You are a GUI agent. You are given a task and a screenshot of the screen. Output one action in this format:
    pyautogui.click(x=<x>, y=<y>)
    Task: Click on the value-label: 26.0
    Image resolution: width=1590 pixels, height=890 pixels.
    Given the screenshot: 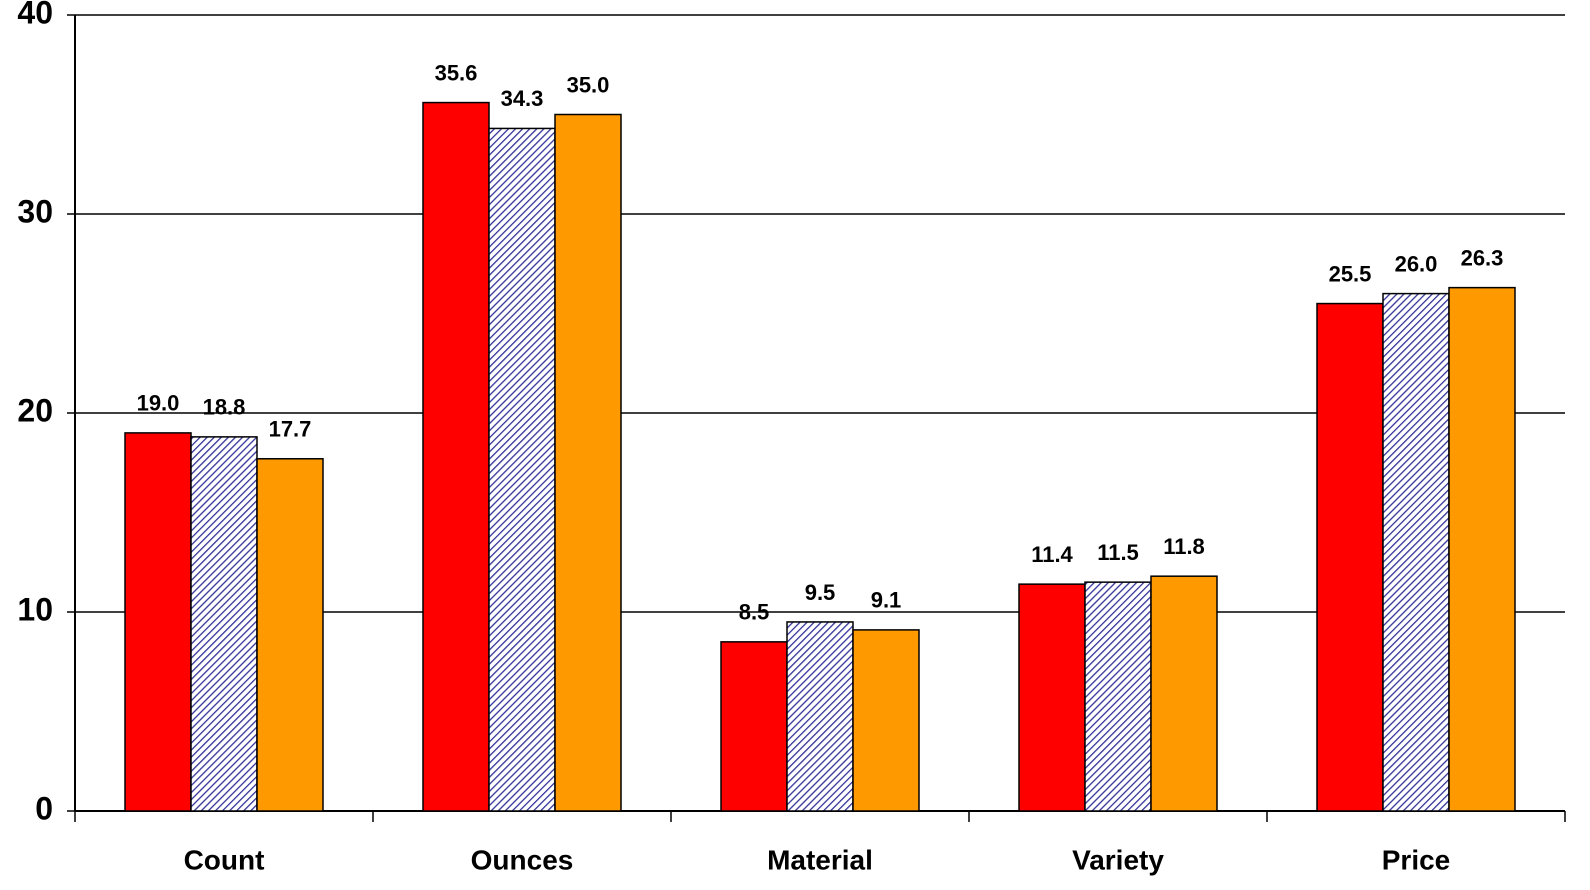 What is the action you would take?
    pyautogui.click(x=1416, y=263)
    